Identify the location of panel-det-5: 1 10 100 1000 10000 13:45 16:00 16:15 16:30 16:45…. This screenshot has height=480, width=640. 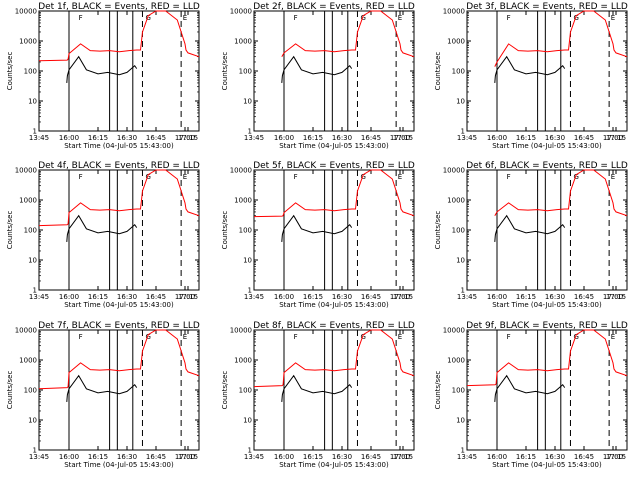
(318, 235).